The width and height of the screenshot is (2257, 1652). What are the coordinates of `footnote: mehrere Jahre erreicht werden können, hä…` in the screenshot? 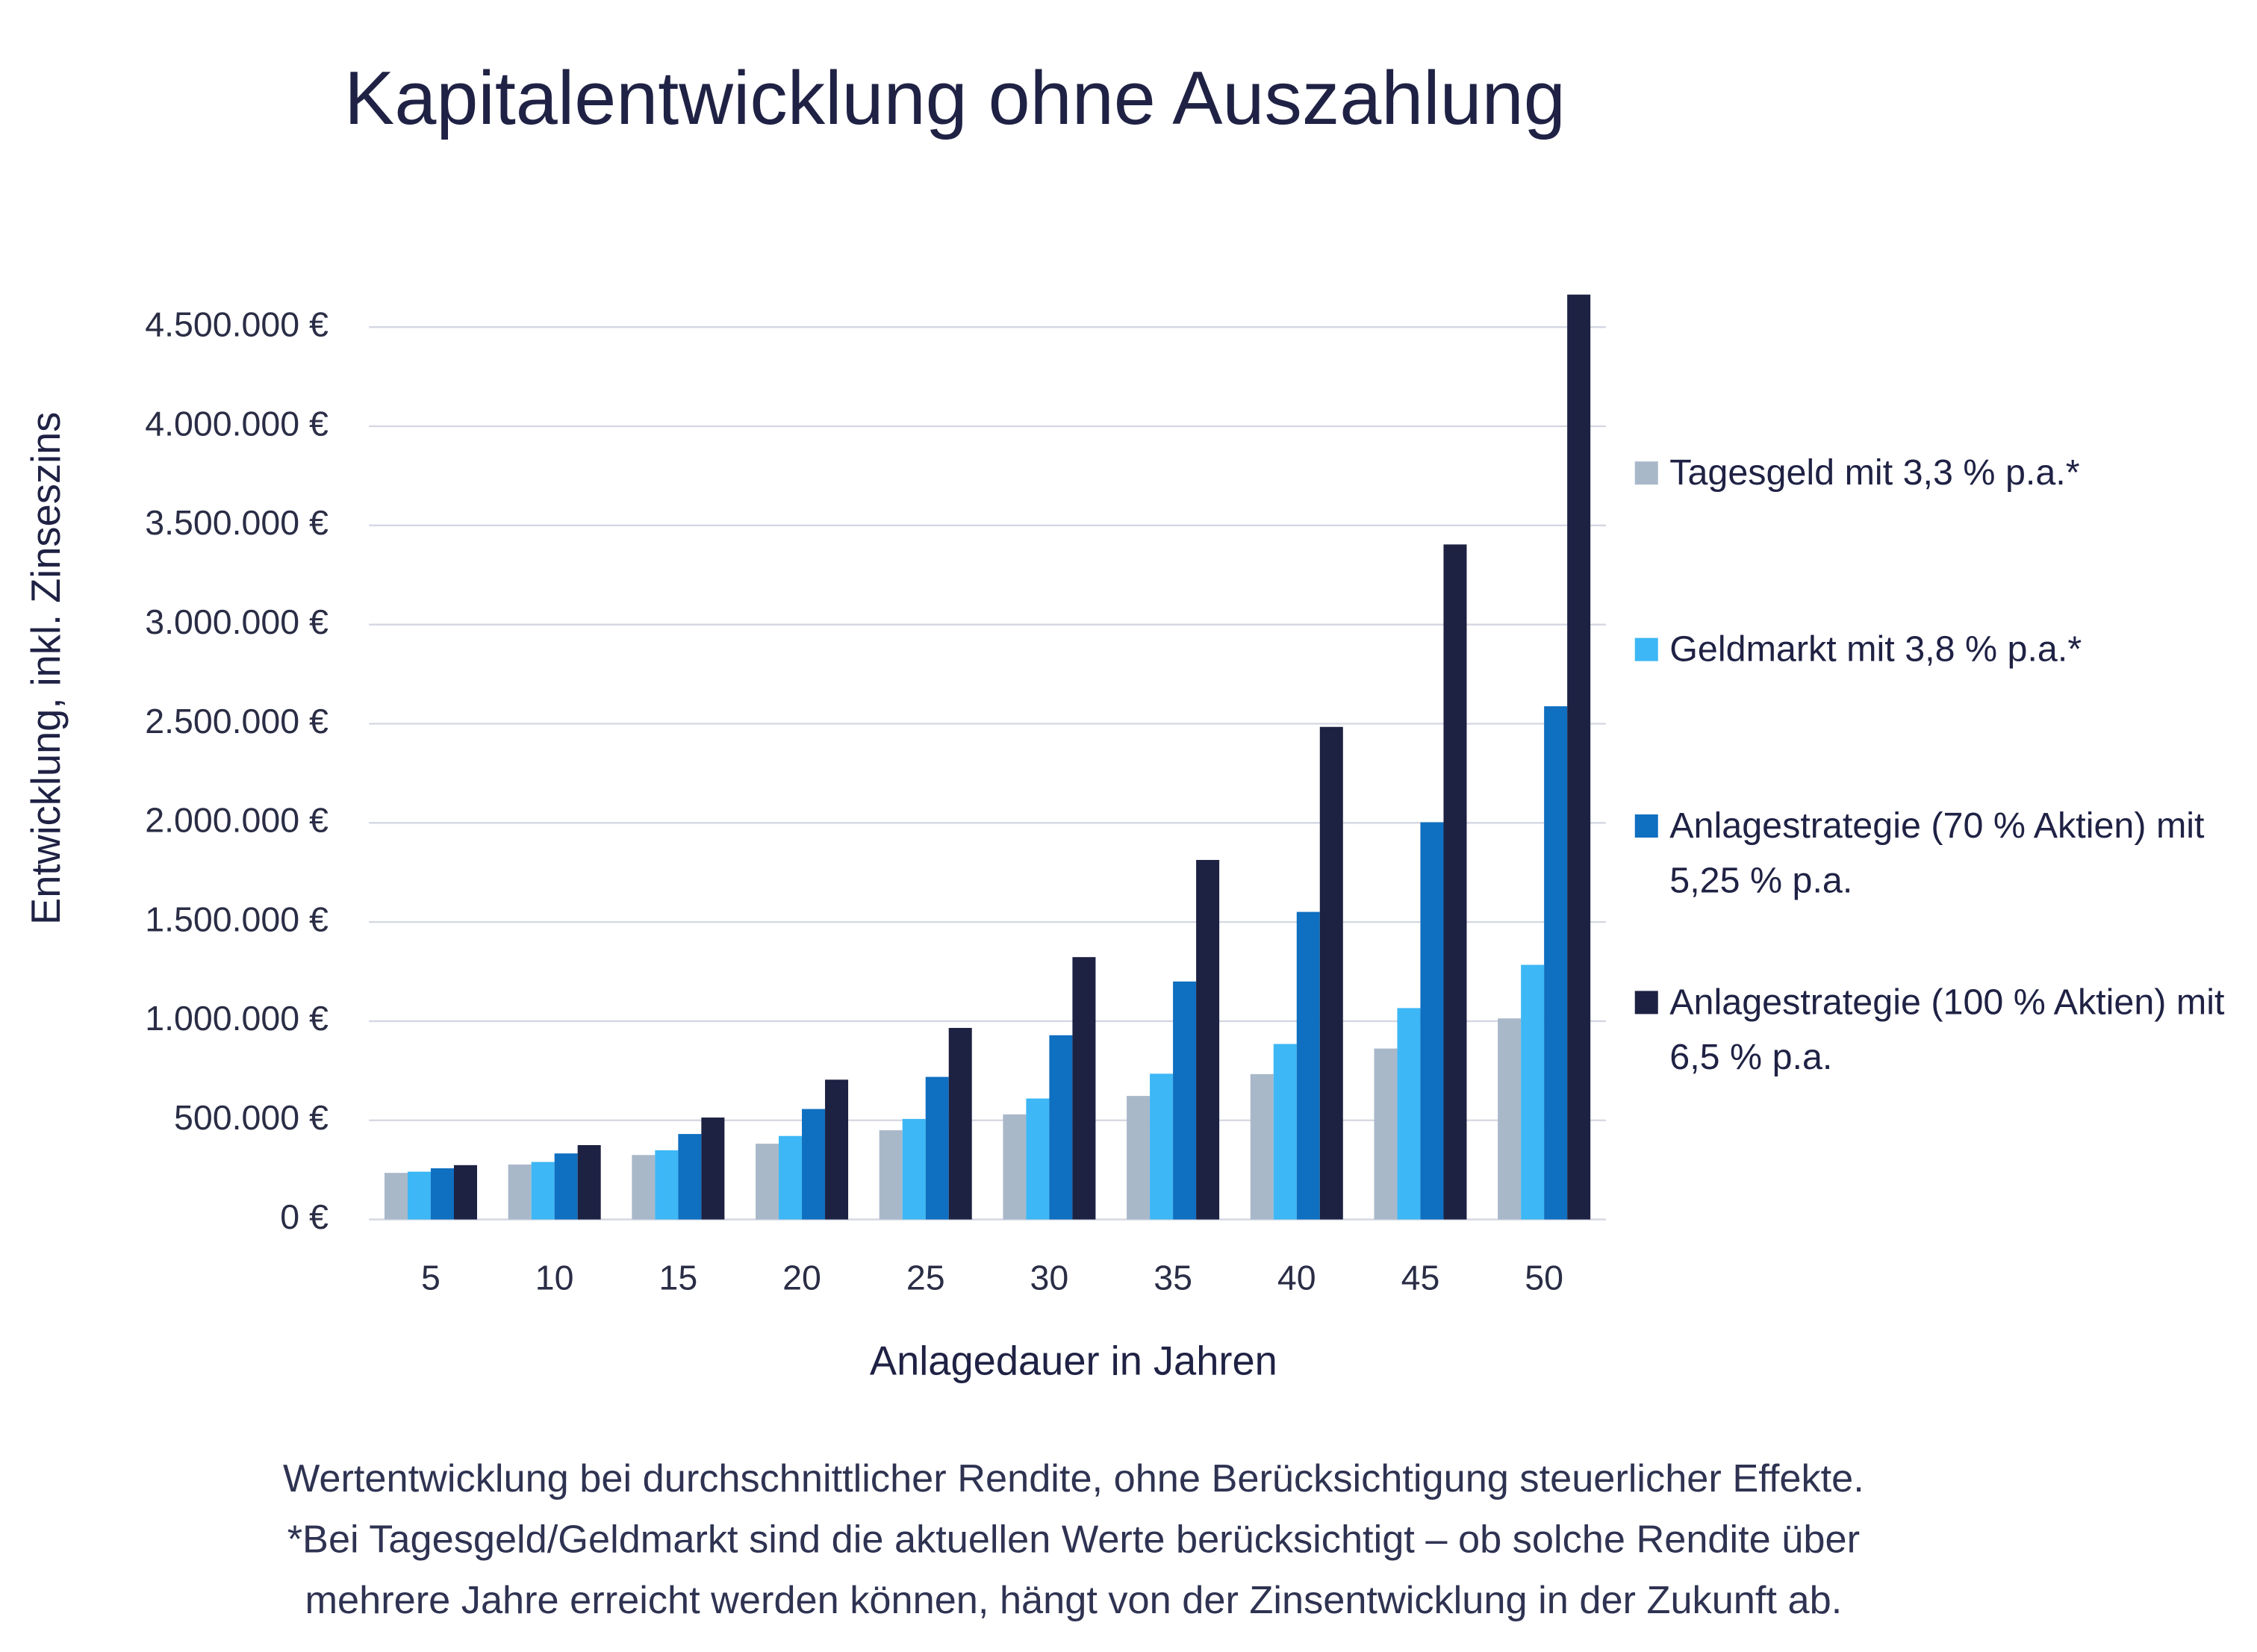 It's located at (1074, 1600).